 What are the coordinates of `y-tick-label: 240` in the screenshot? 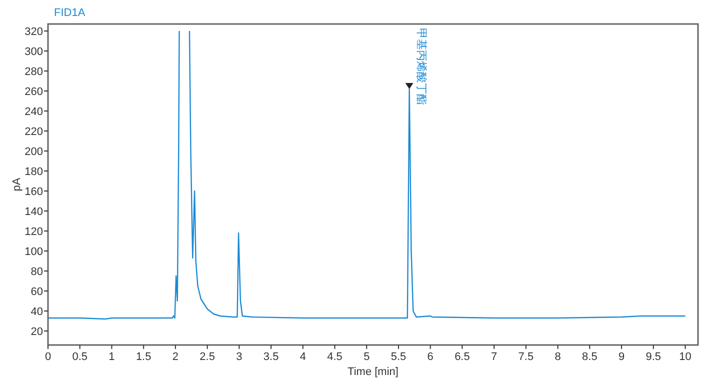 It's located at (33, 112).